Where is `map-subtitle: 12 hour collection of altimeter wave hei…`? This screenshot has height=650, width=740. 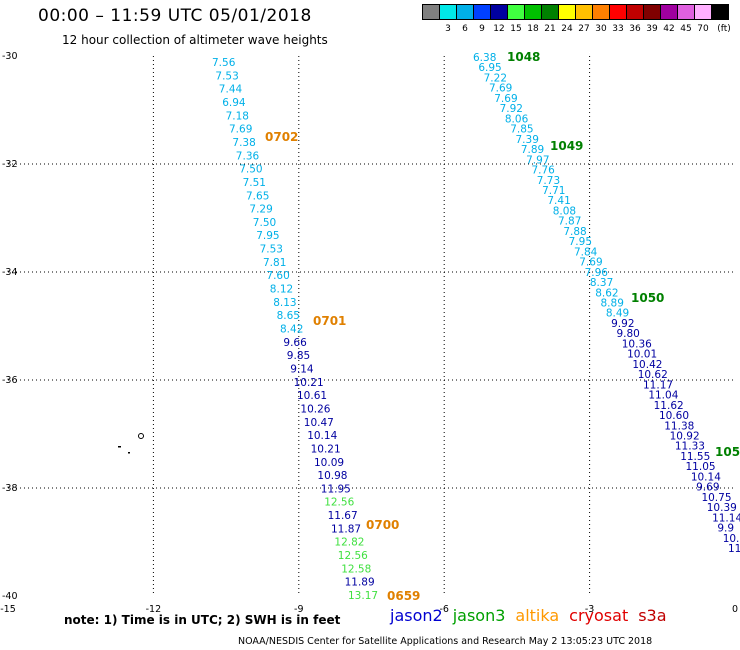 map-subtitle: 12 hour collection of altimeter wave hei… is located at coordinates (195, 40).